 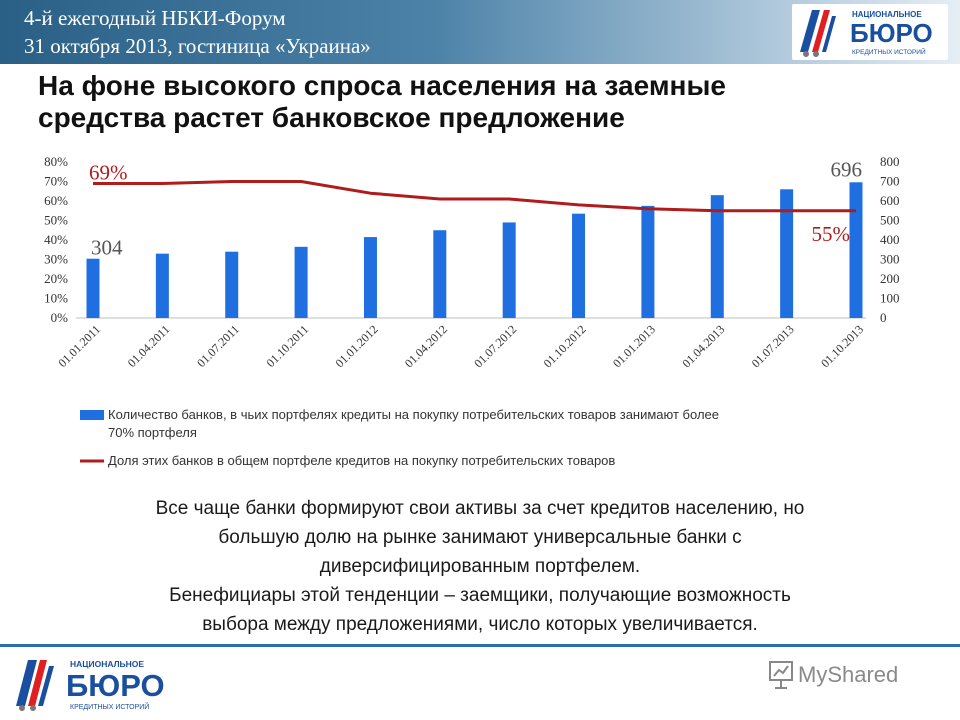 I want to click on first-bar-value-label: 304, so click(x=107, y=248).